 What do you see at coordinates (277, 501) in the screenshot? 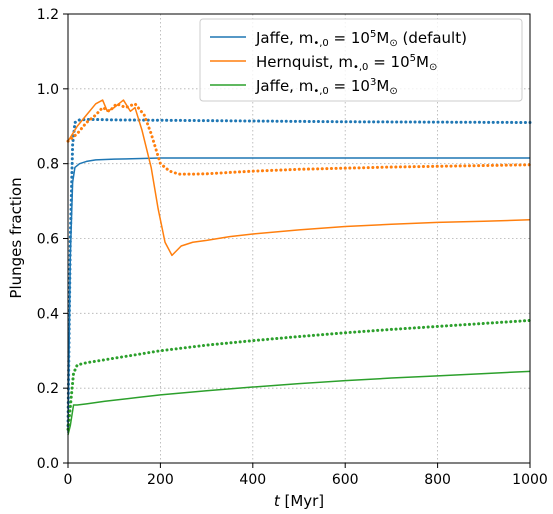
I see `x-axis-label-variable: t` at bounding box center [277, 501].